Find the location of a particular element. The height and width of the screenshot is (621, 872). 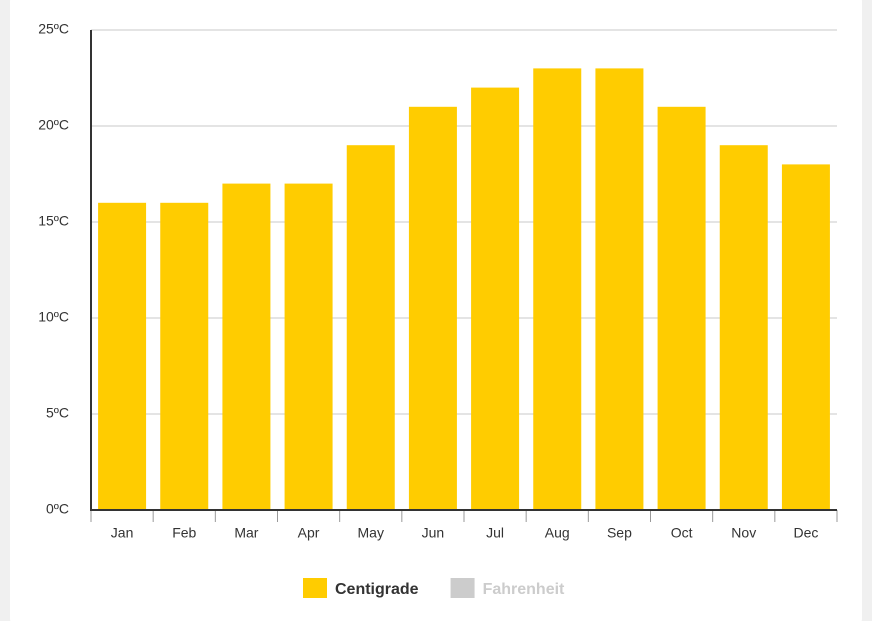

y-tick-label: 20ºC is located at coordinates (53, 125).